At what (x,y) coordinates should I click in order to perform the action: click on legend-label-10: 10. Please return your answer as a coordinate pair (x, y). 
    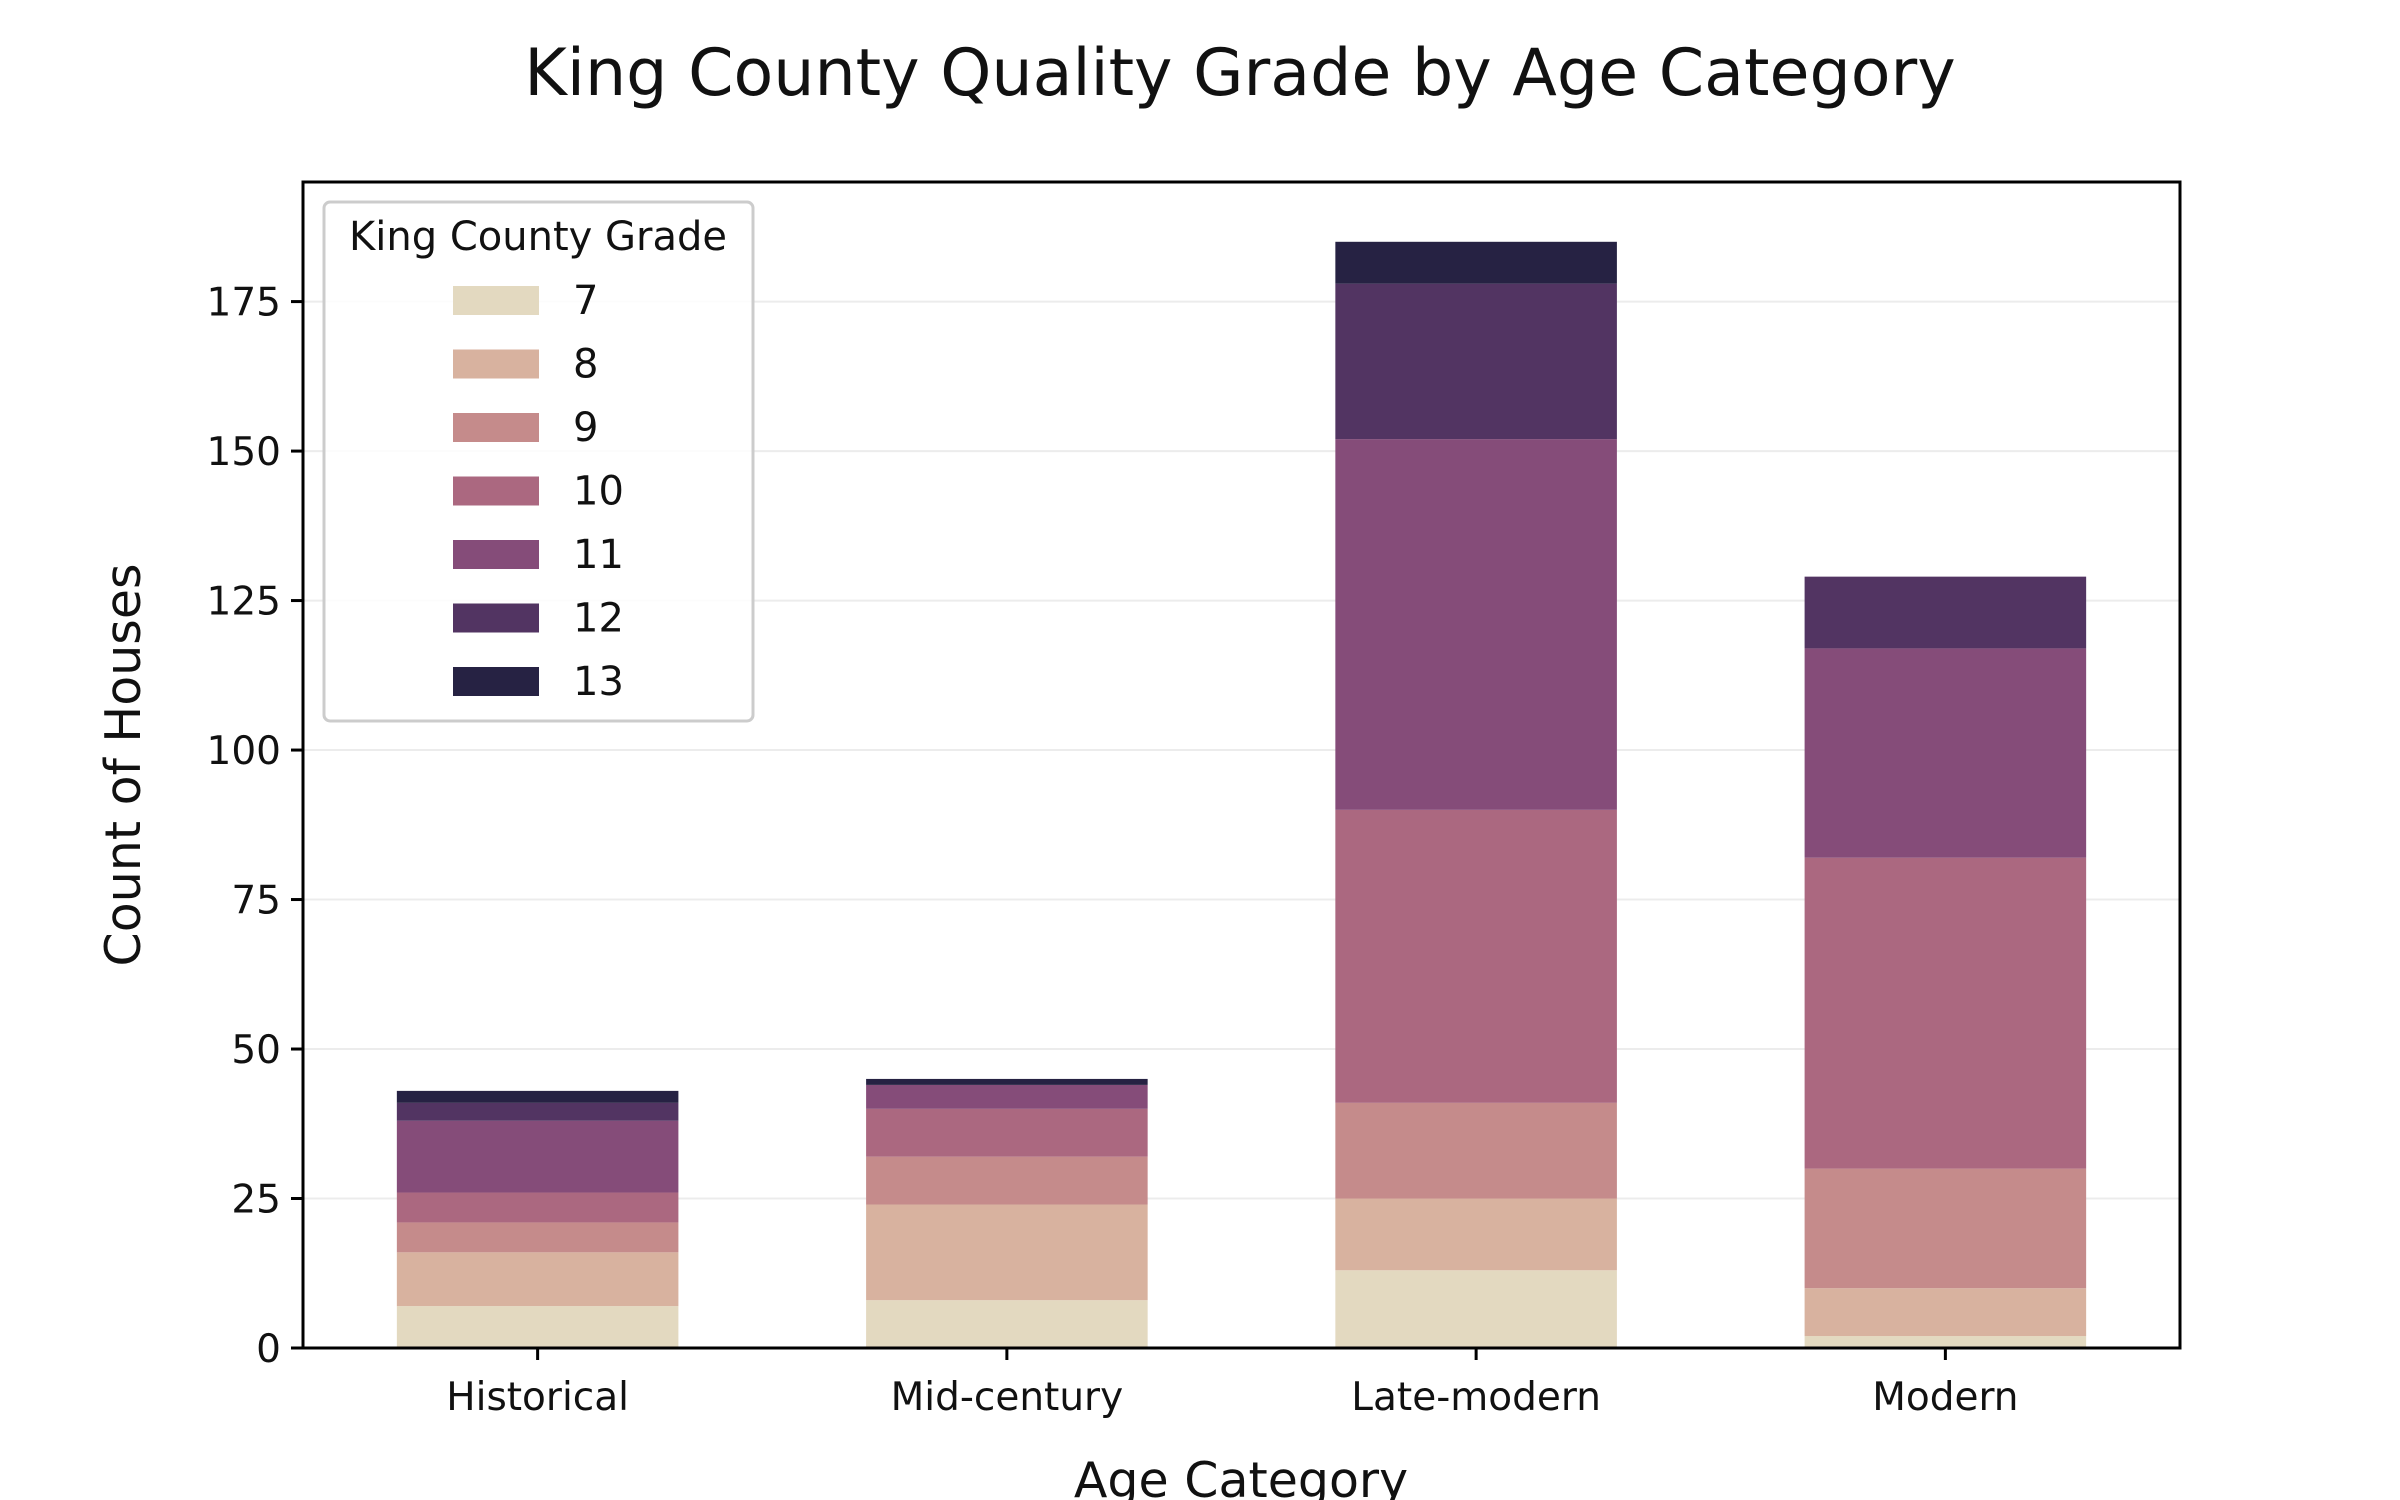
    Looking at the image, I should click on (598, 492).